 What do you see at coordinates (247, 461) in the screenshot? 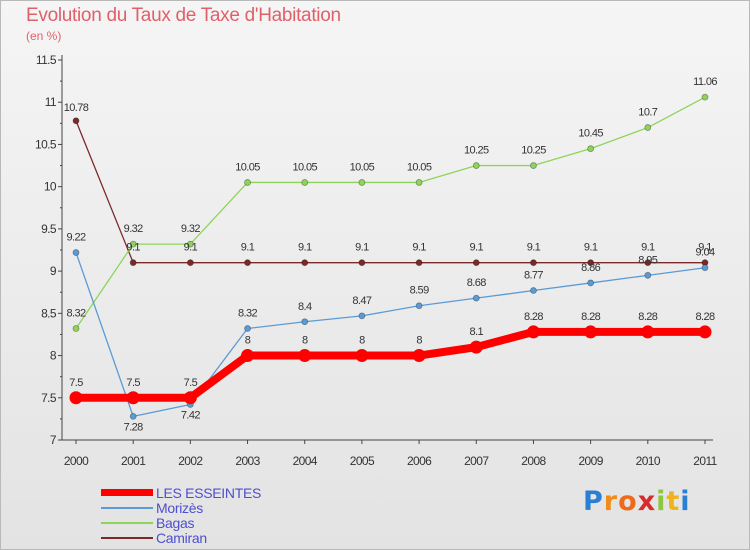
I see `x-tick-label: 2003` at bounding box center [247, 461].